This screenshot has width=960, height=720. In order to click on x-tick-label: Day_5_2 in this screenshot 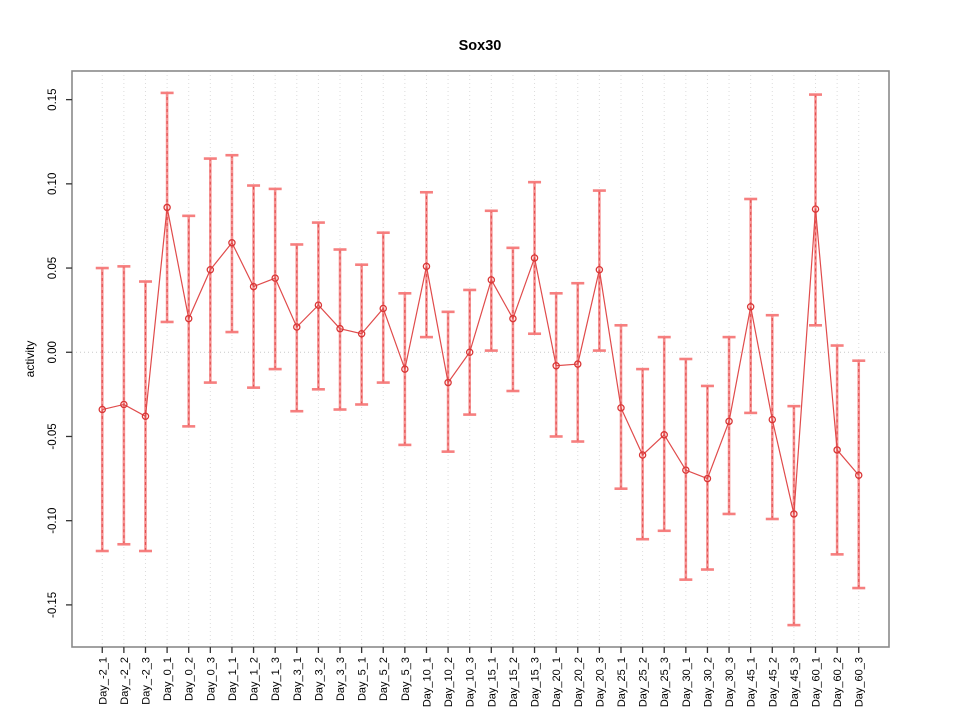, I will do `click(384, 679)`.